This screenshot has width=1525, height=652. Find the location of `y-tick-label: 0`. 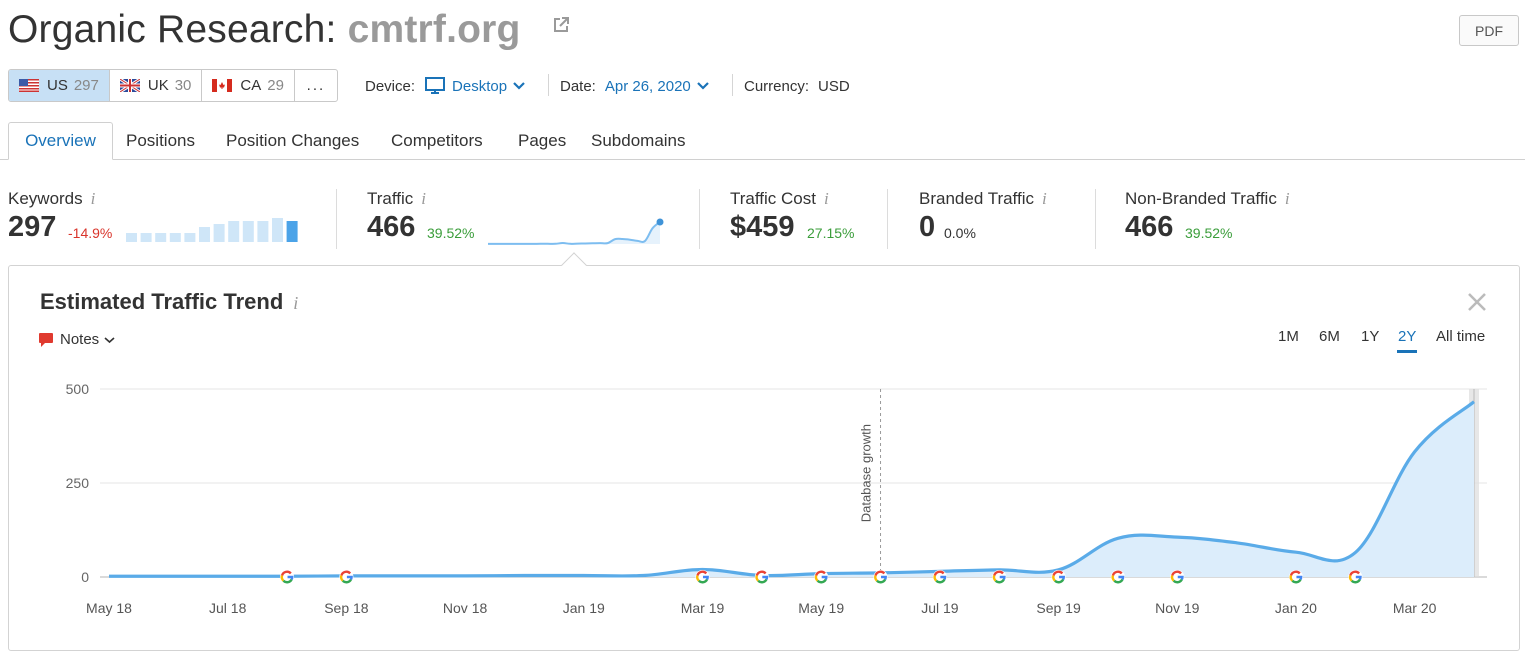

y-tick-label: 0 is located at coordinates (85, 577).